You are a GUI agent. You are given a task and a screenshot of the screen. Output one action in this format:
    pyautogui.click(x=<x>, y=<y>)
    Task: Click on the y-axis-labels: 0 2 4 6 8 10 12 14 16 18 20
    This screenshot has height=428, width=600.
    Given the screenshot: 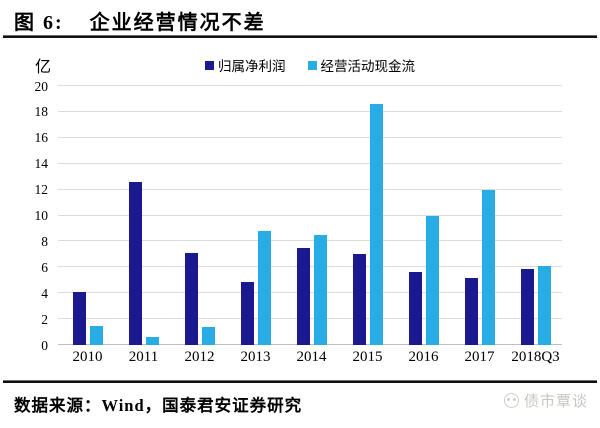 What is the action you would take?
    pyautogui.click(x=26, y=215)
    